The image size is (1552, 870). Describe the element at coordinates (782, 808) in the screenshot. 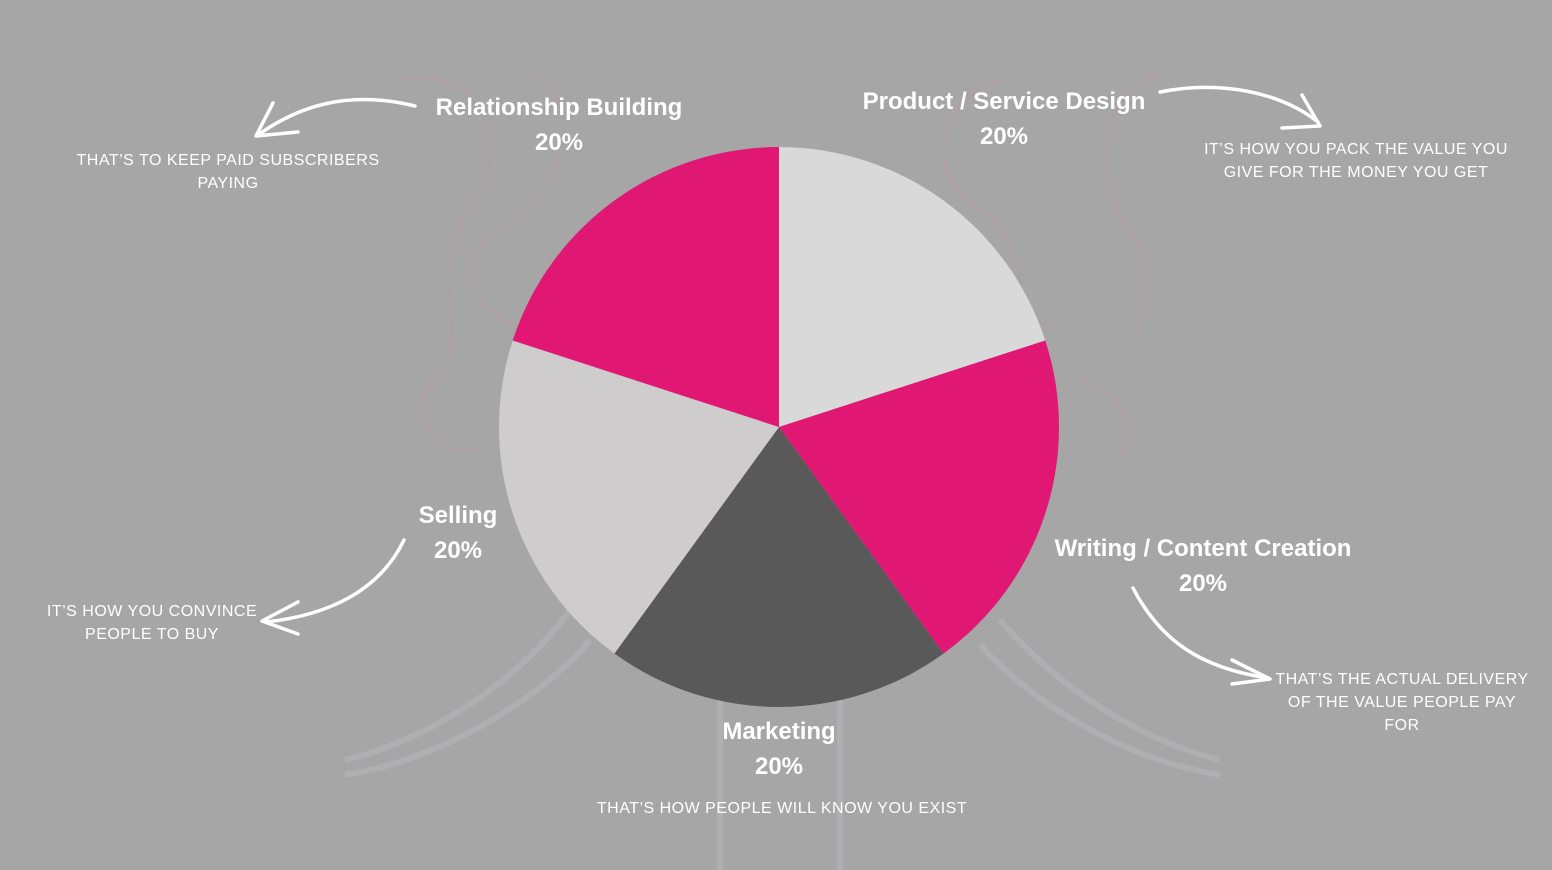

I see `note-marketing: THAT’S HOW PEOPLE WILL KNOW YOU EXIST` at that location.